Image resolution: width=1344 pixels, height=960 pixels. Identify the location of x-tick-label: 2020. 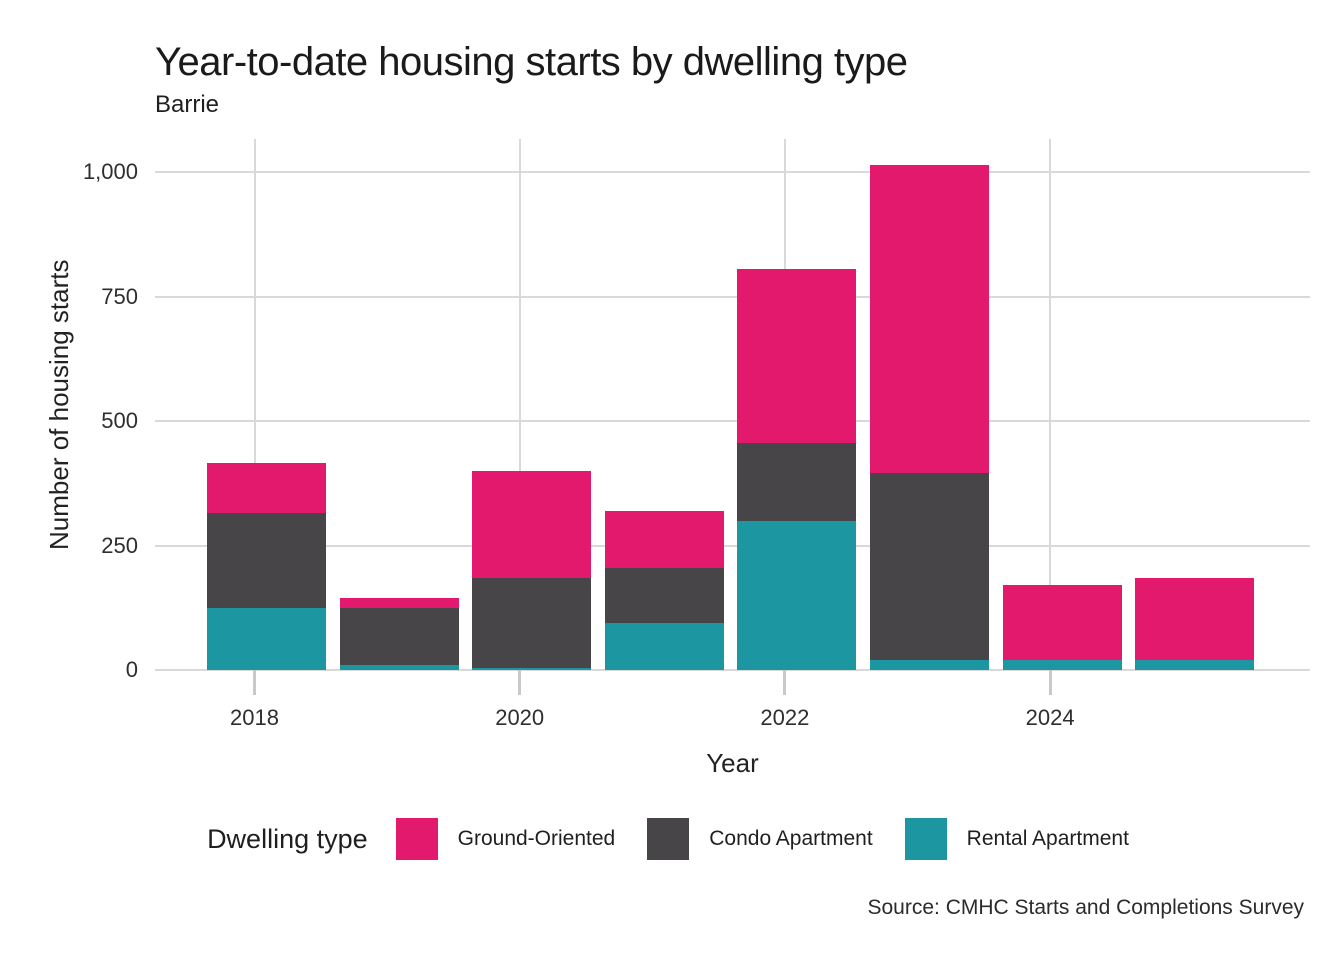
(520, 717).